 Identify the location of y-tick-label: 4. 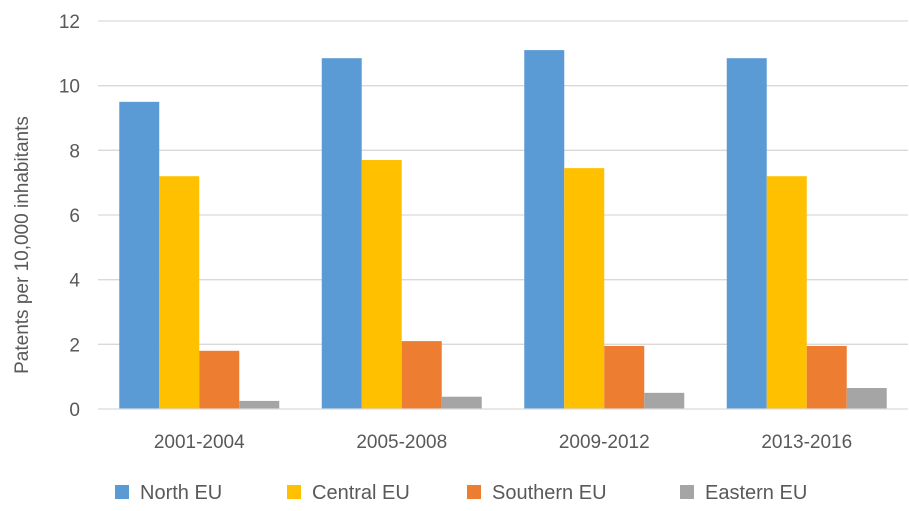
(74, 281).